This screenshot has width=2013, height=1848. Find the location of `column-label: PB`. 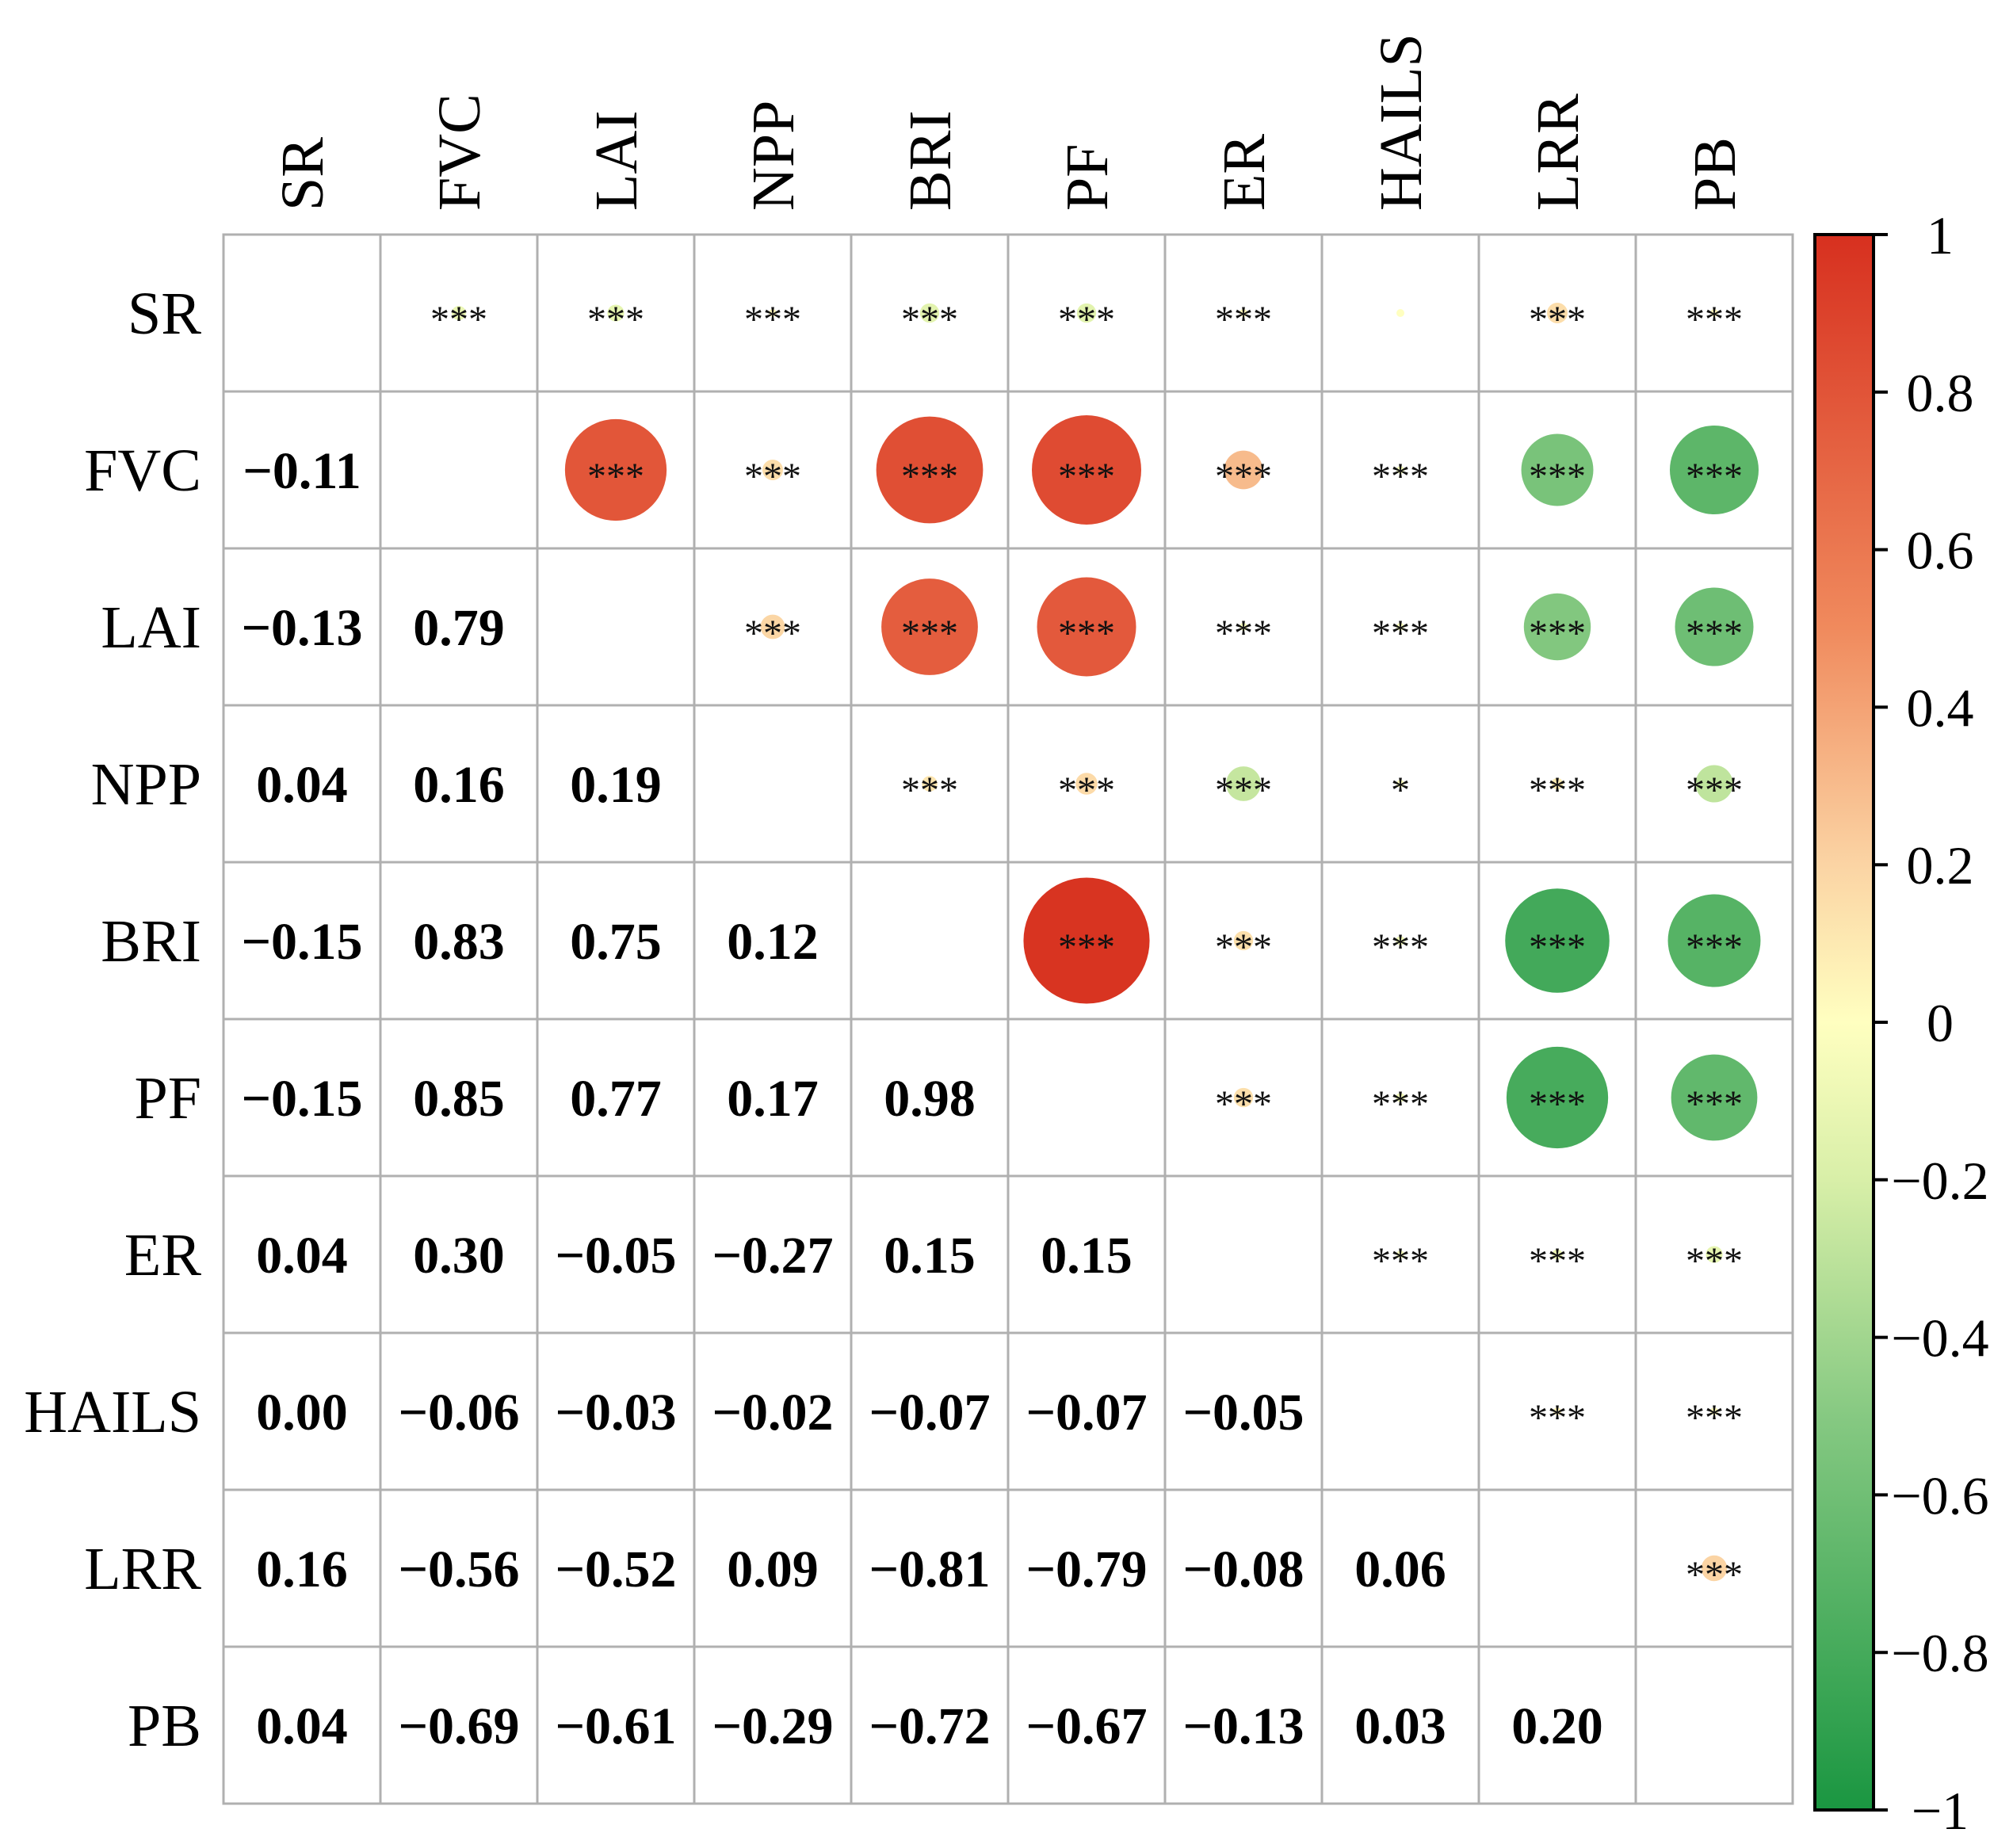

column-label: PB is located at coordinates (1715, 174).